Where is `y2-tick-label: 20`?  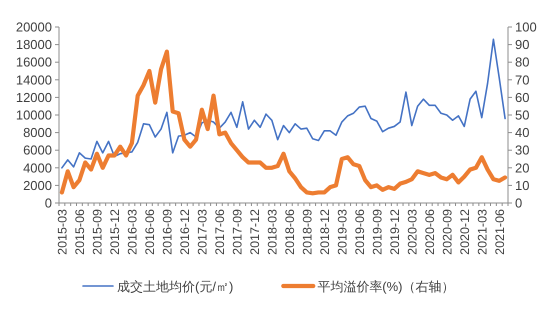 y2-tick-label: 20 is located at coordinates (522, 168).